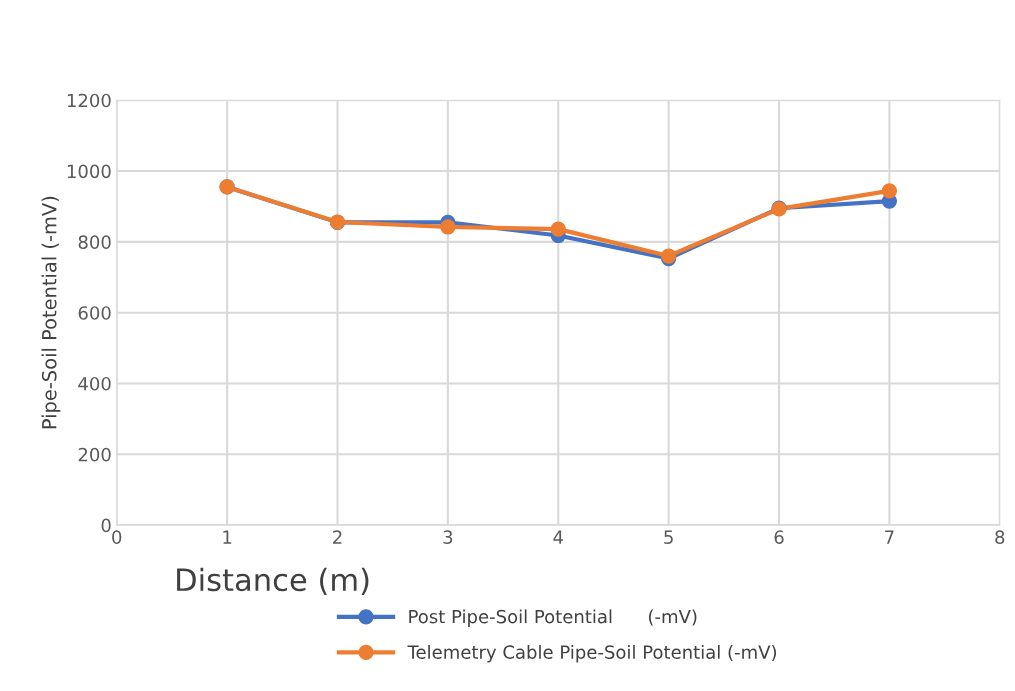 This screenshot has height=691, width=1015. Describe the element at coordinates (668, 537) in the screenshot. I see `x-tick-label: 5` at that location.